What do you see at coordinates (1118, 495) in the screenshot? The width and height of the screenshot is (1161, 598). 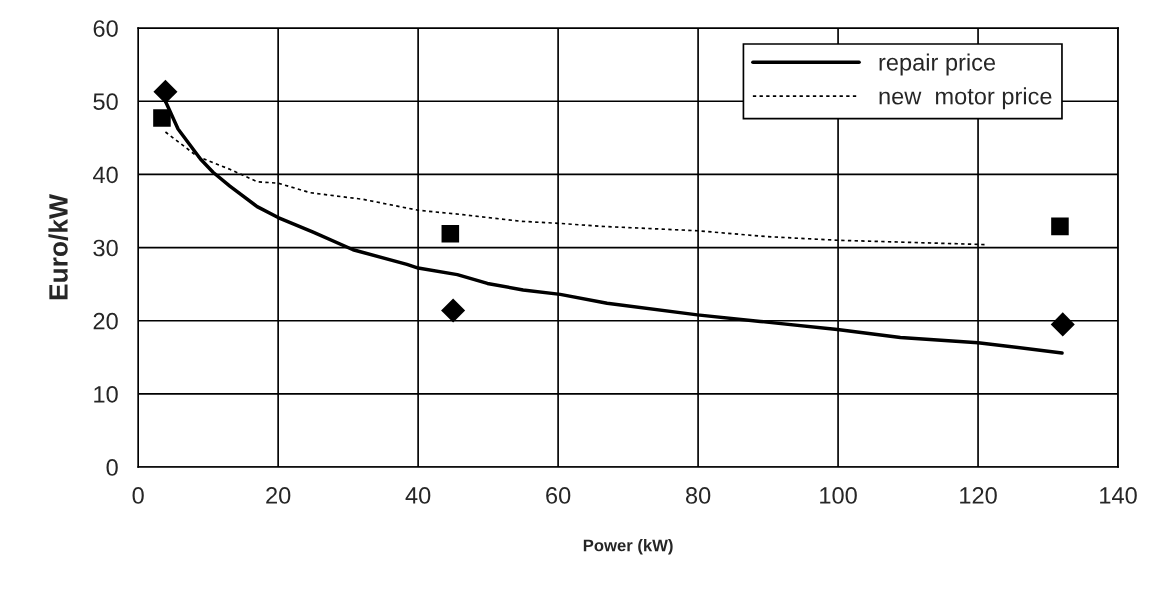 I see `x-tick-label: 140` at bounding box center [1118, 495].